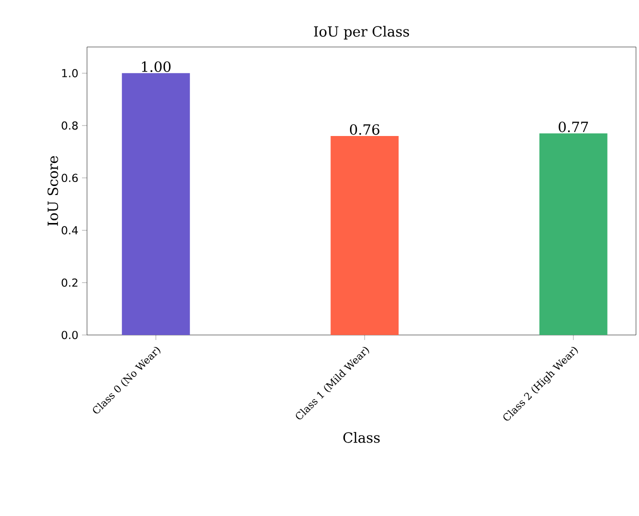 This screenshot has width=639, height=516. Describe the element at coordinates (573, 127) in the screenshot. I see `data-label: 0.77` at that location.